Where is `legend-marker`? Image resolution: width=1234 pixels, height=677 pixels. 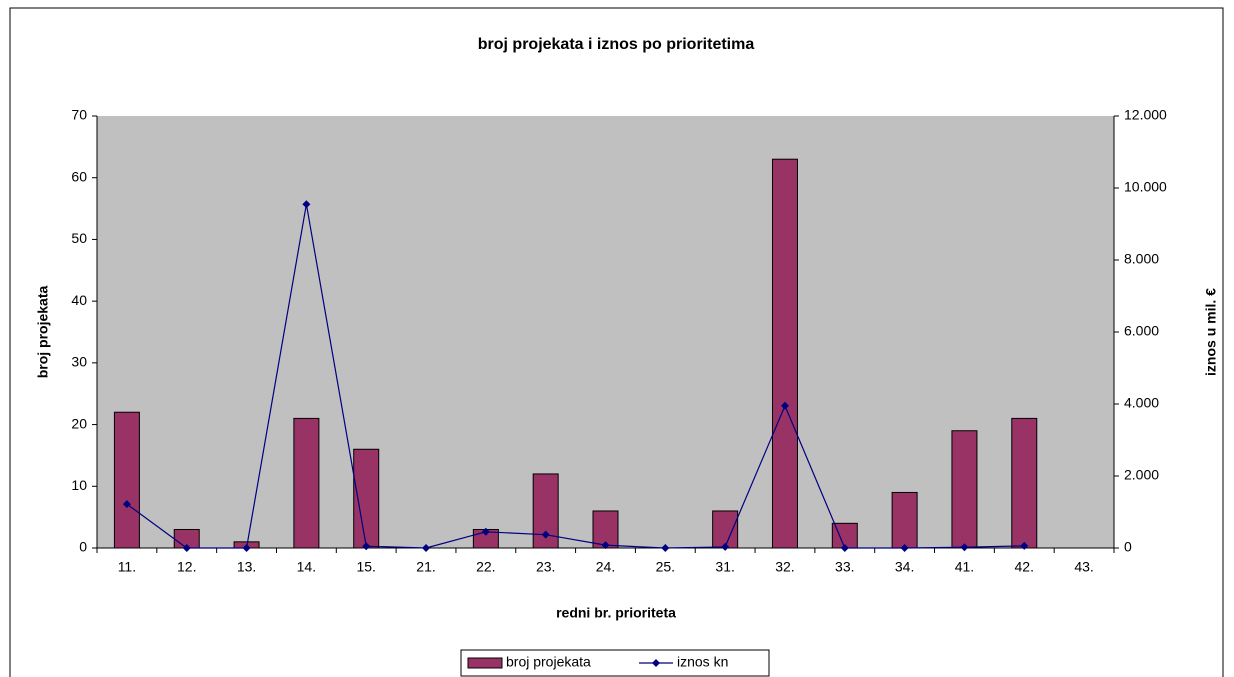
legend-marker is located at coordinates (656, 663).